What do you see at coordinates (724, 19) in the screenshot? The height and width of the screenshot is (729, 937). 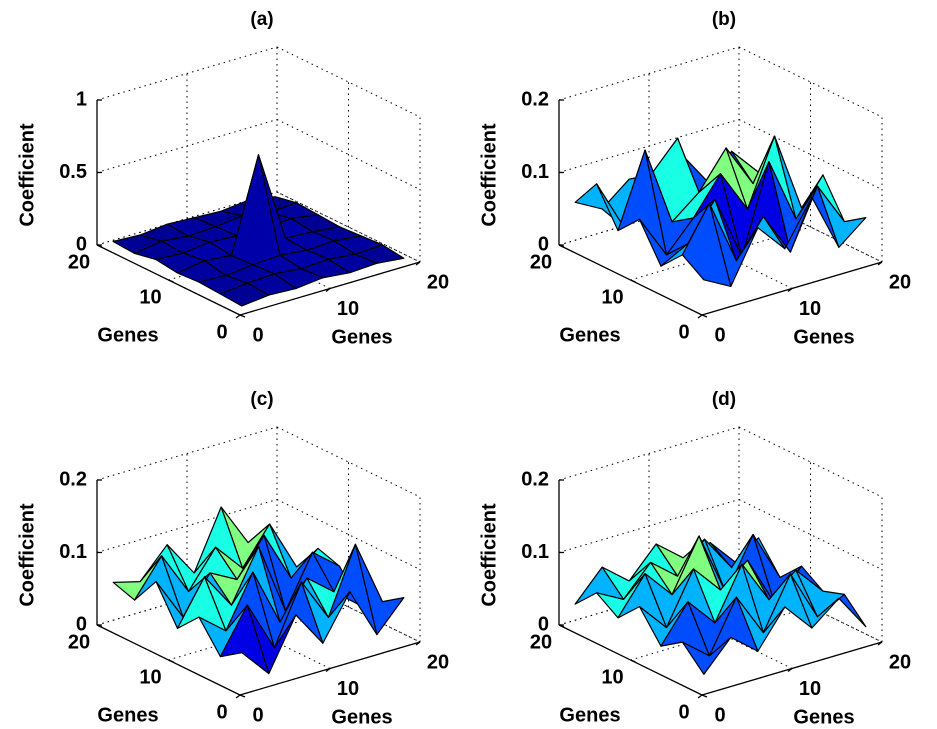 I see `panel-title: (b)` at bounding box center [724, 19].